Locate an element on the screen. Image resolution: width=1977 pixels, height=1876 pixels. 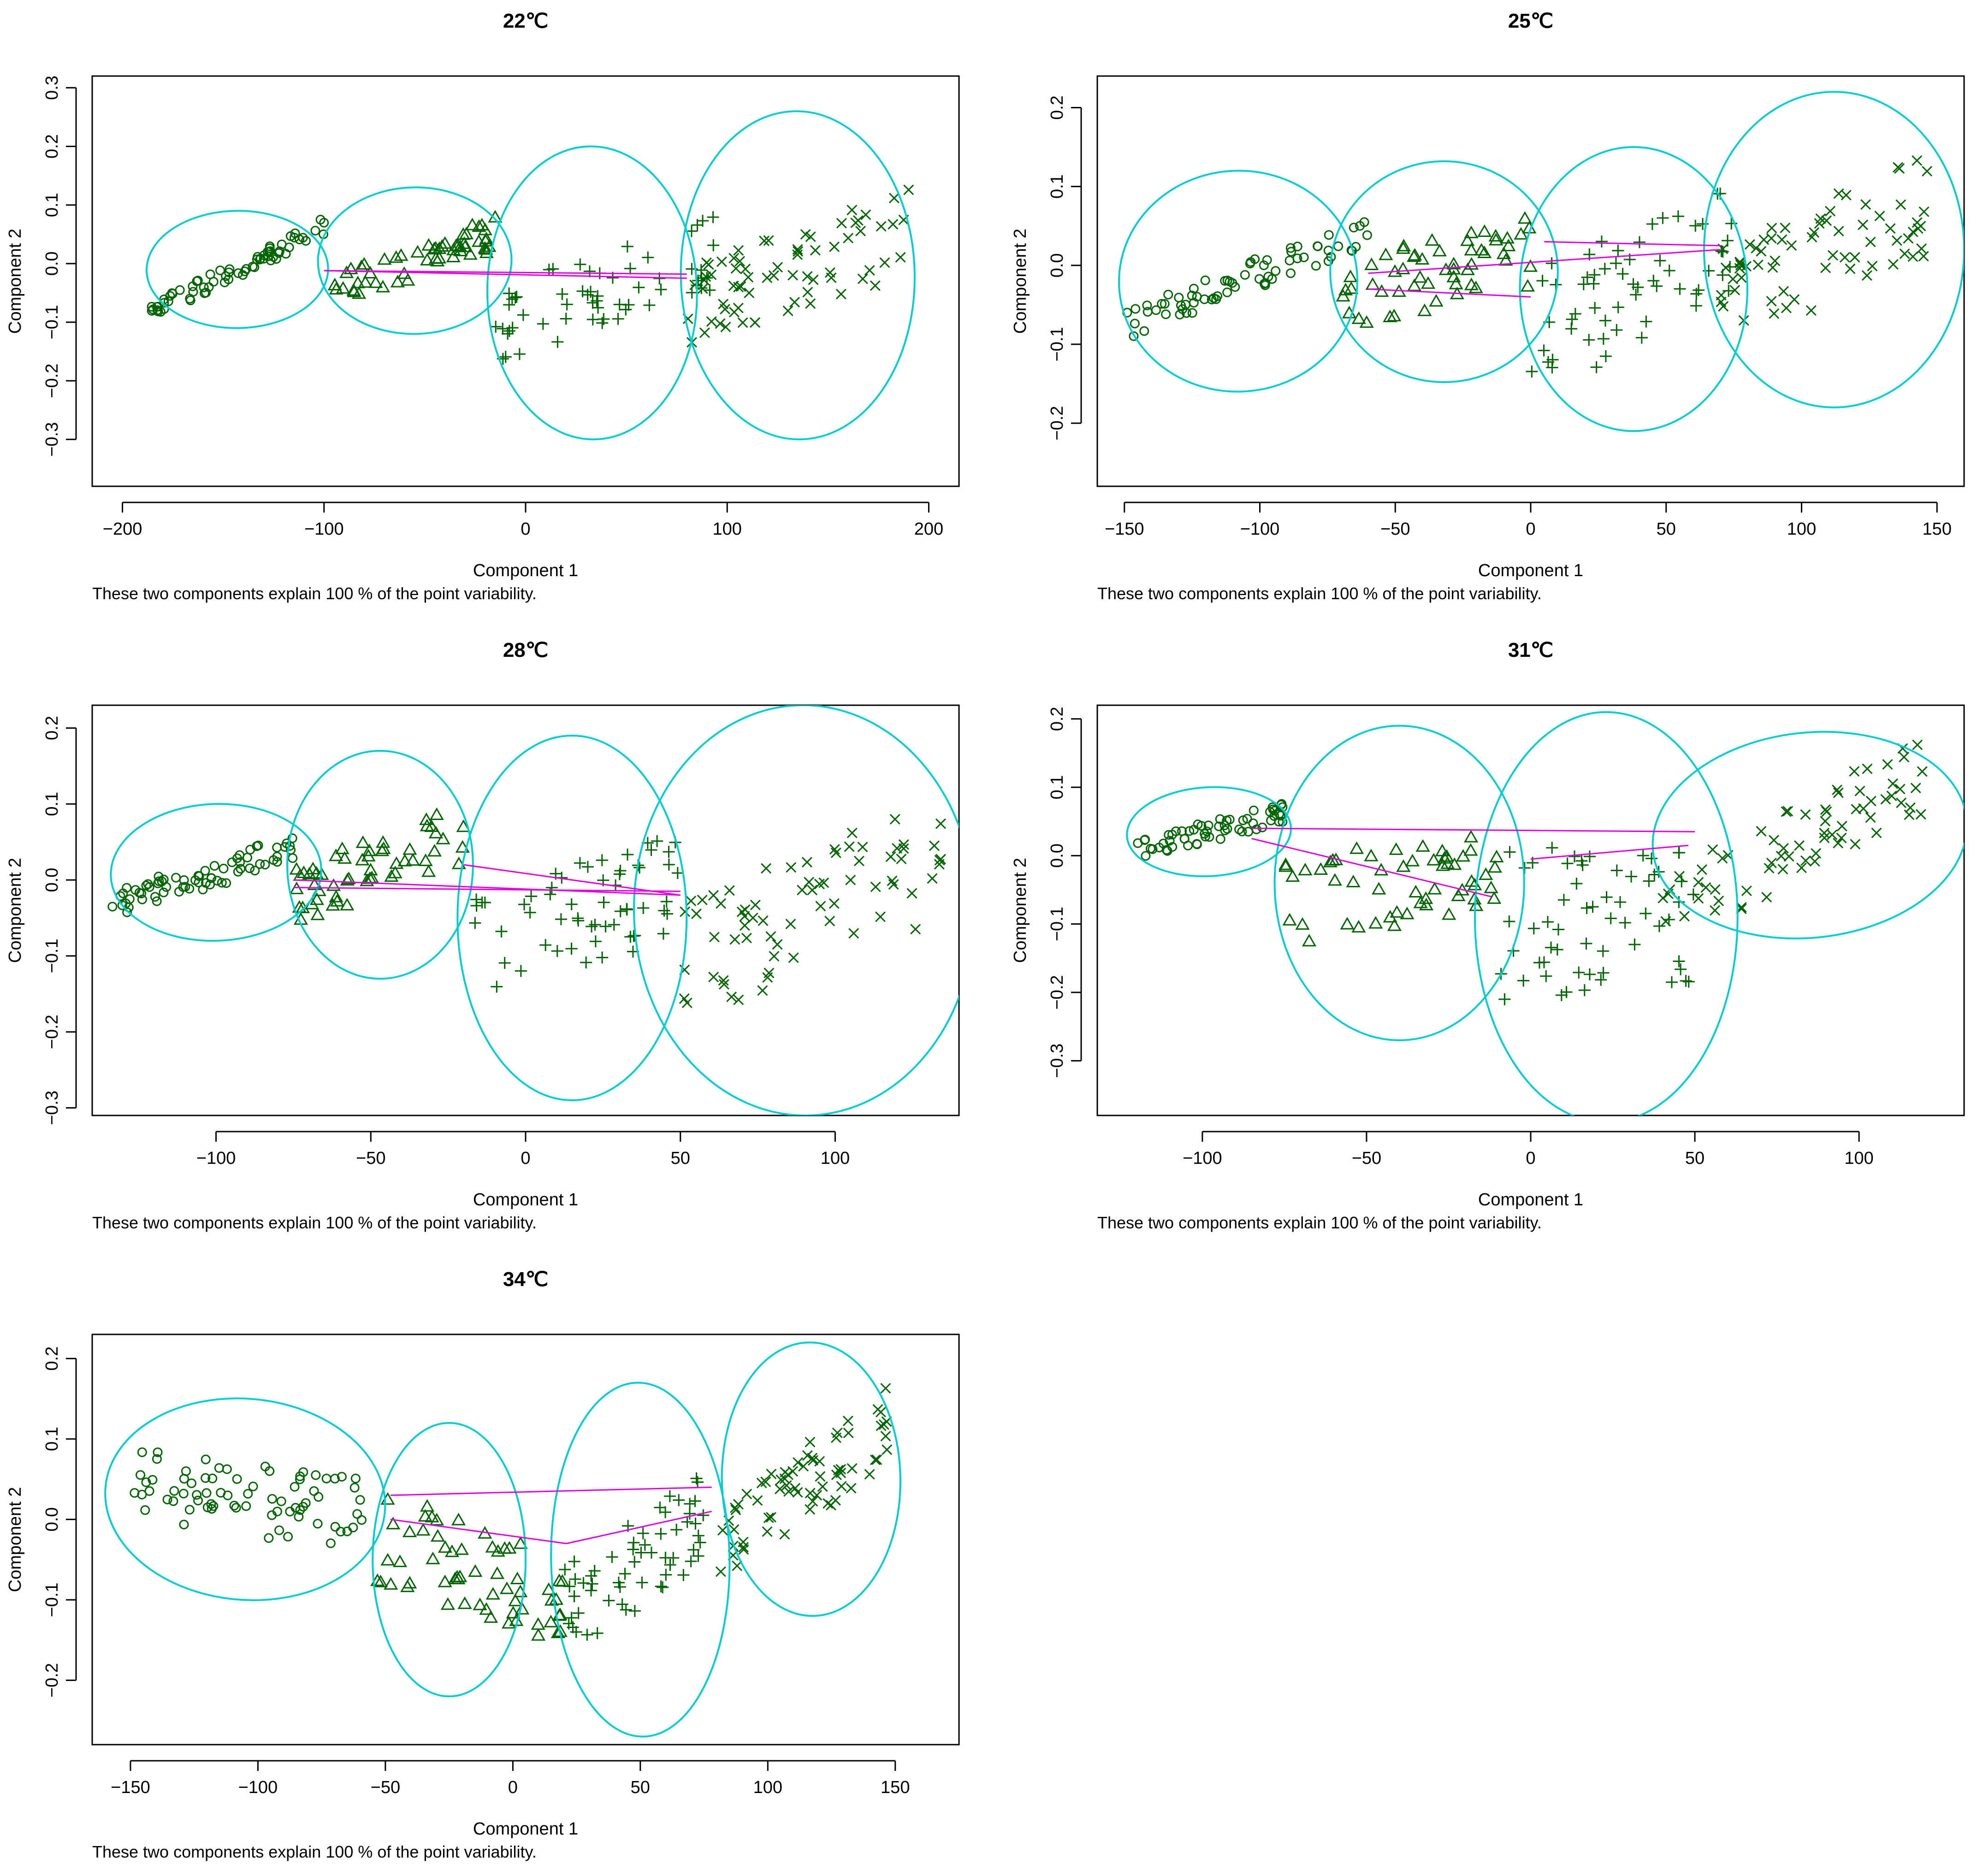
y-tick-label: 0.2 is located at coordinates (52, 728).